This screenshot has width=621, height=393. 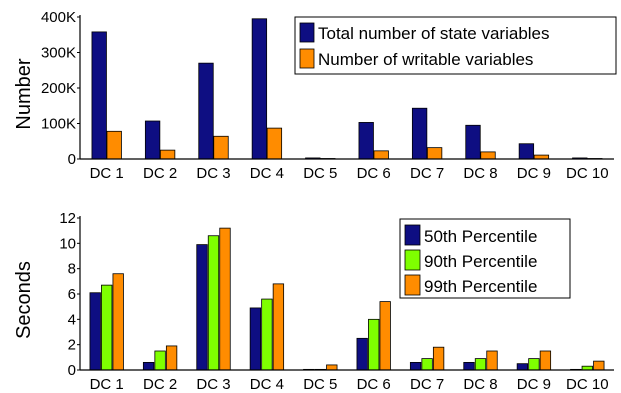 What do you see at coordinates (480, 236) in the screenshot?
I see `legend-label: 50th Percentile` at bounding box center [480, 236].